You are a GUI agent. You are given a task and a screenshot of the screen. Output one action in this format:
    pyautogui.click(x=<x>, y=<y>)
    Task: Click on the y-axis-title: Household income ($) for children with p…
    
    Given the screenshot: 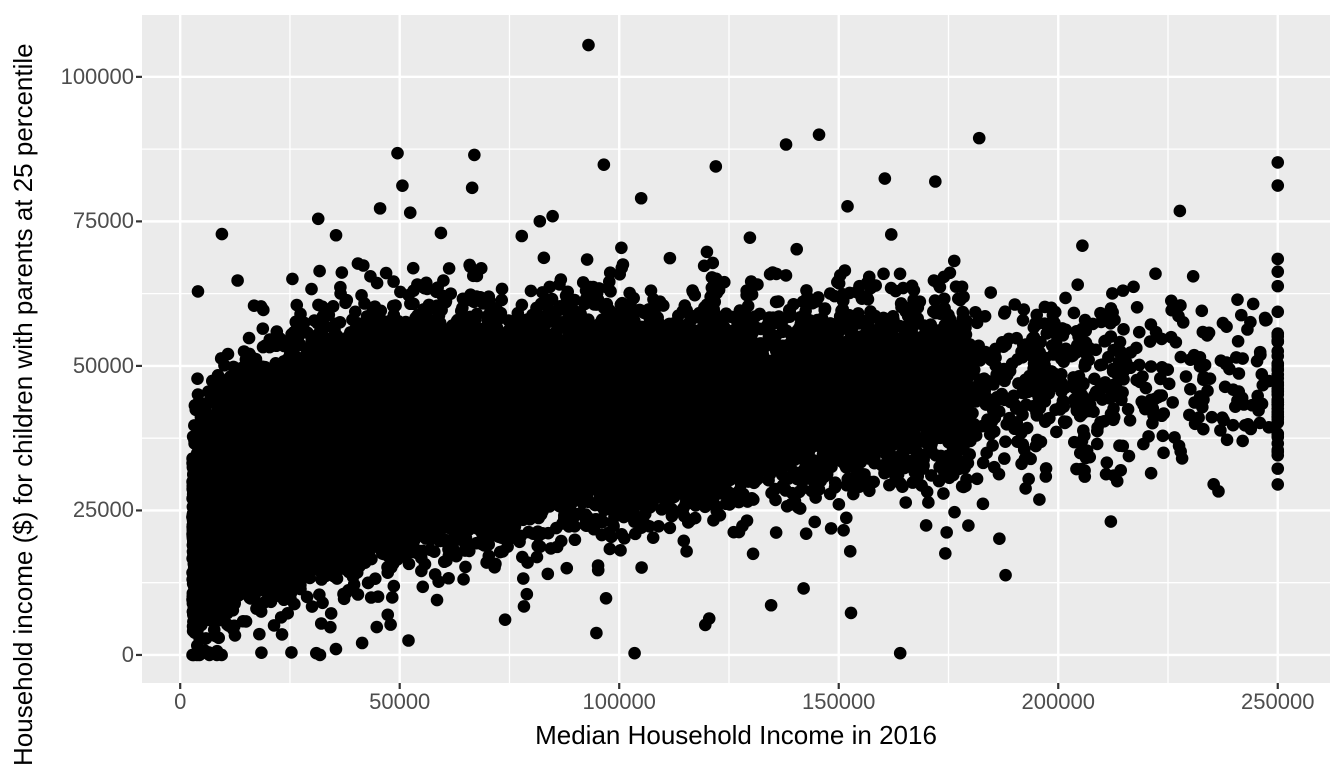 What is the action you would take?
    pyautogui.click(x=23, y=404)
    